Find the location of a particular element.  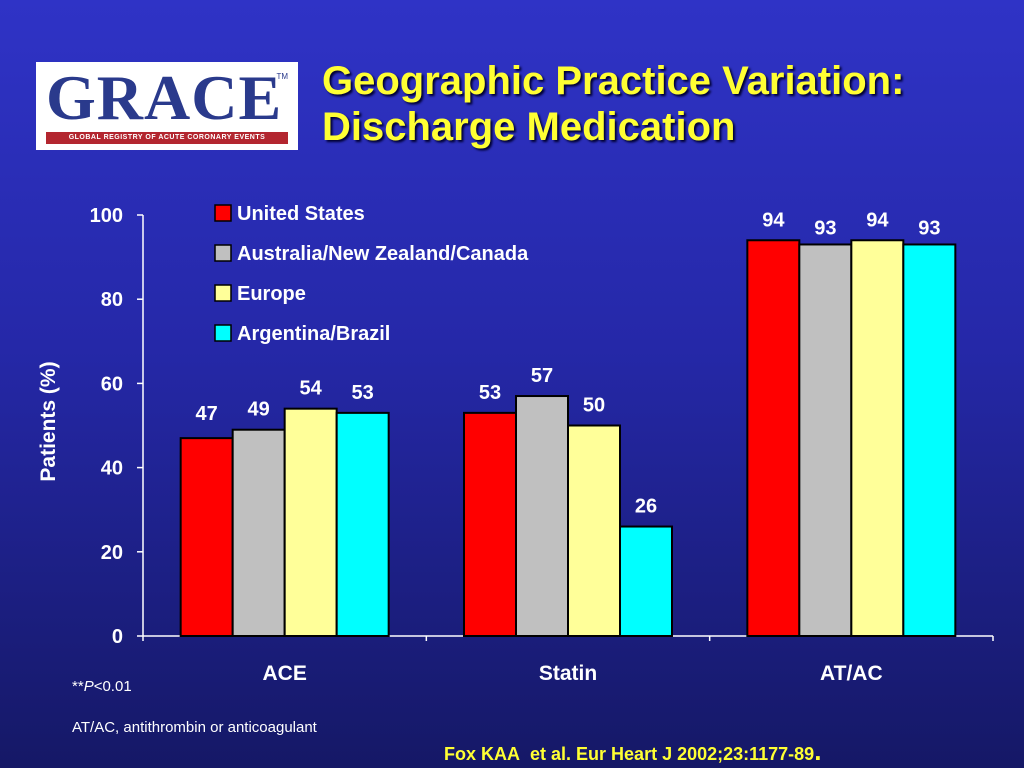

significance-threshold: <0.01 is located at coordinates (112, 686).